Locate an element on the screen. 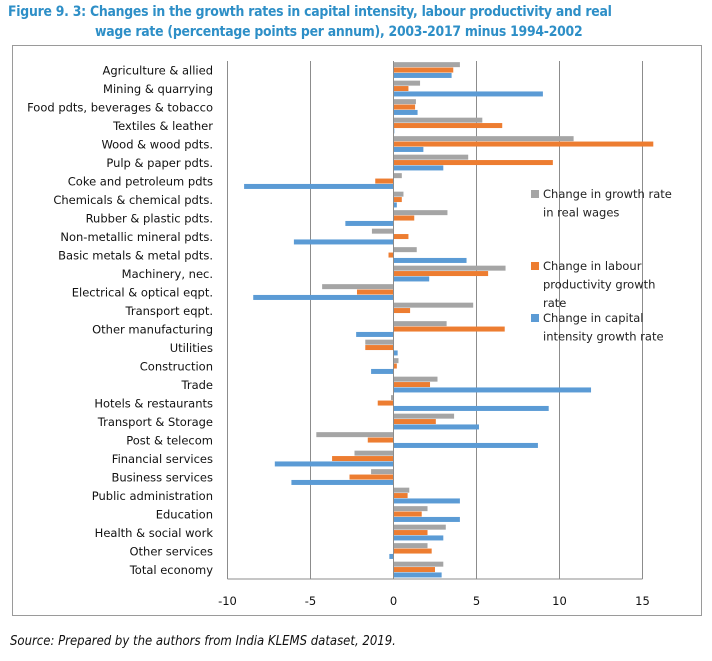 The height and width of the screenshot is (661, 712). category-label: Trade is located at coordinates (197, 385).